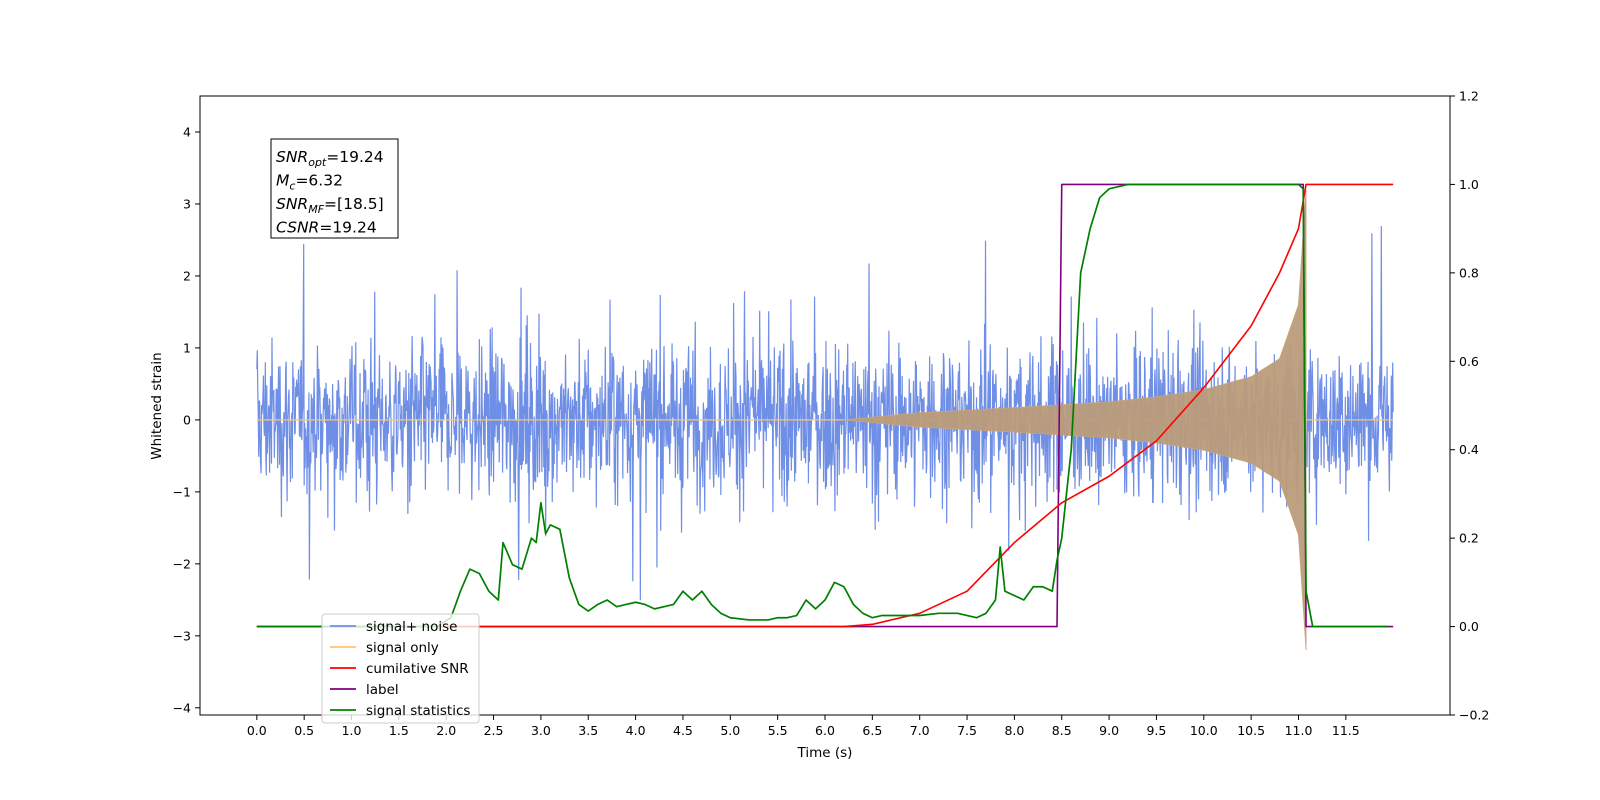 The image size is (1600, 800). What do you see at coordinates (446, 730) in the screenshot?
I see `x-tick-label: 2.0` at bounding box center [446, 730].